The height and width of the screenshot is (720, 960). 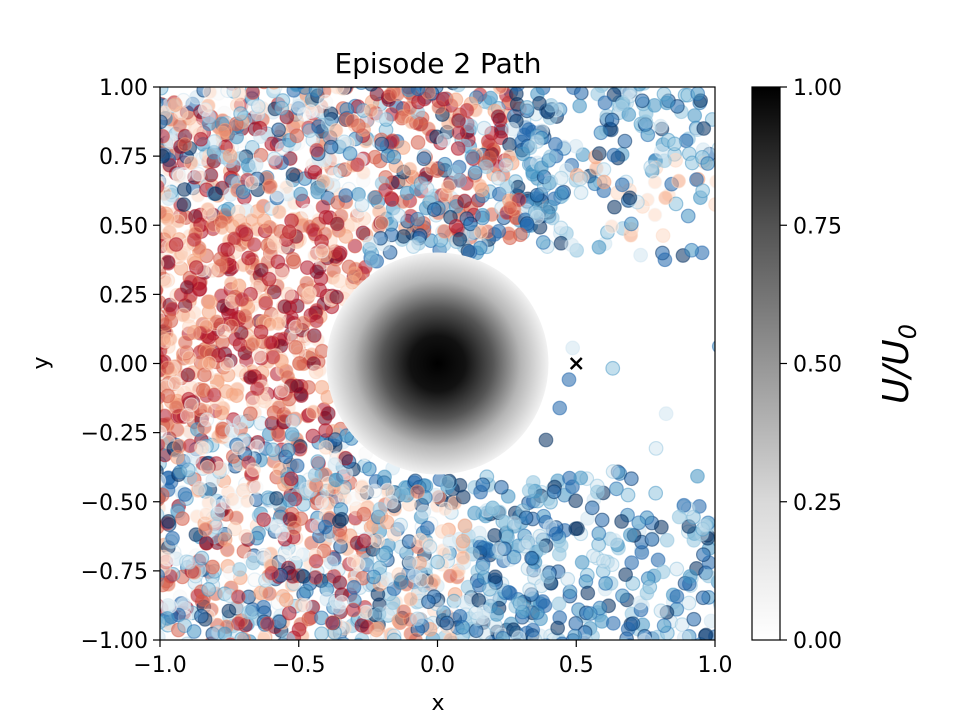 I want to click on y-tick-label: 0.25, so click(x=123, y=295).